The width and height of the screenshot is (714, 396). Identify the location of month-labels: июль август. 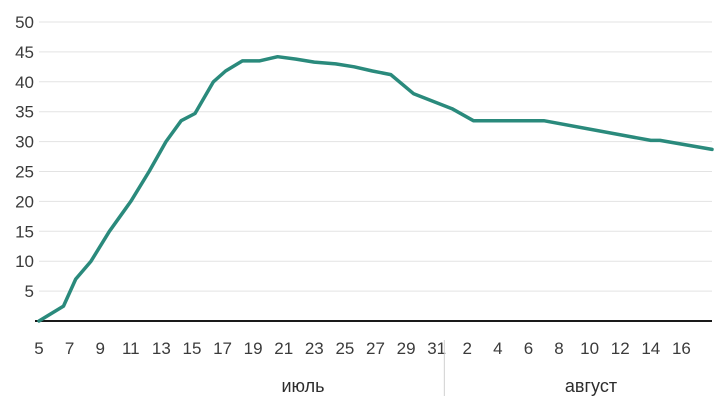
(449, 386).